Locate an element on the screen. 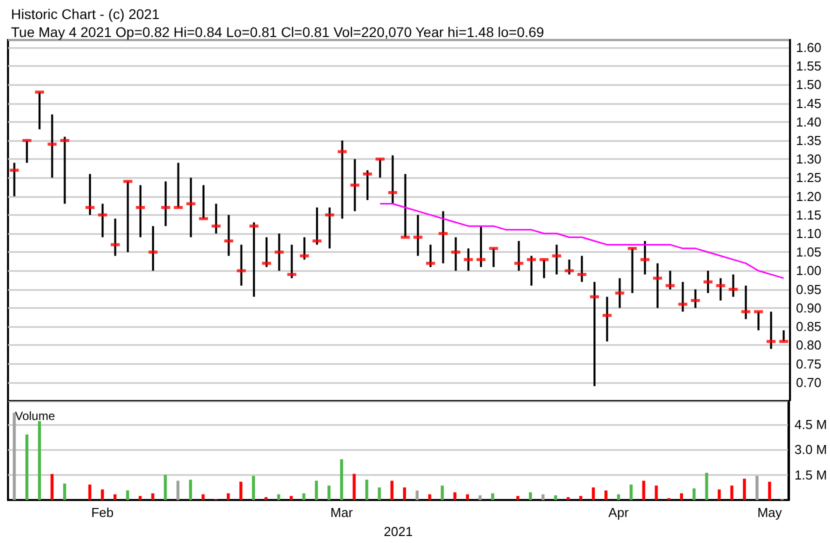 This screenshot has width=830, height=543. line-series is located at coordinates (581, 241).